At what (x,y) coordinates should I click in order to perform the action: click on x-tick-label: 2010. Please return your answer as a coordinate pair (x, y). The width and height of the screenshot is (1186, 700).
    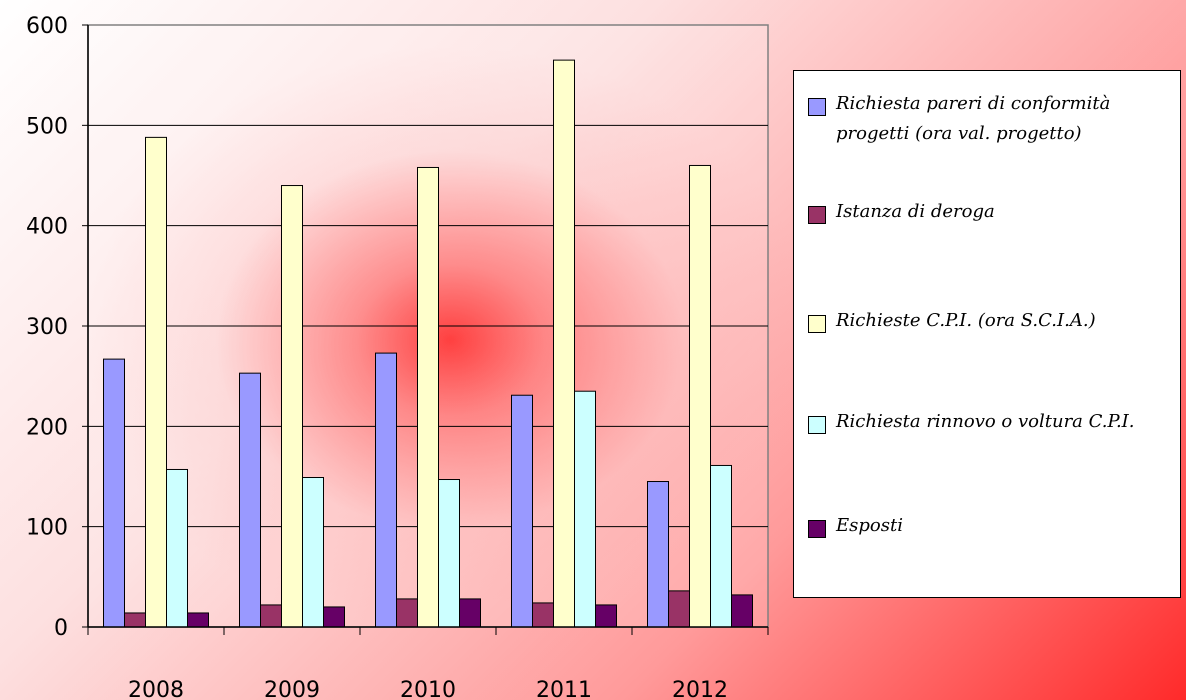
    Looking at the image, I should click on (428, 689).